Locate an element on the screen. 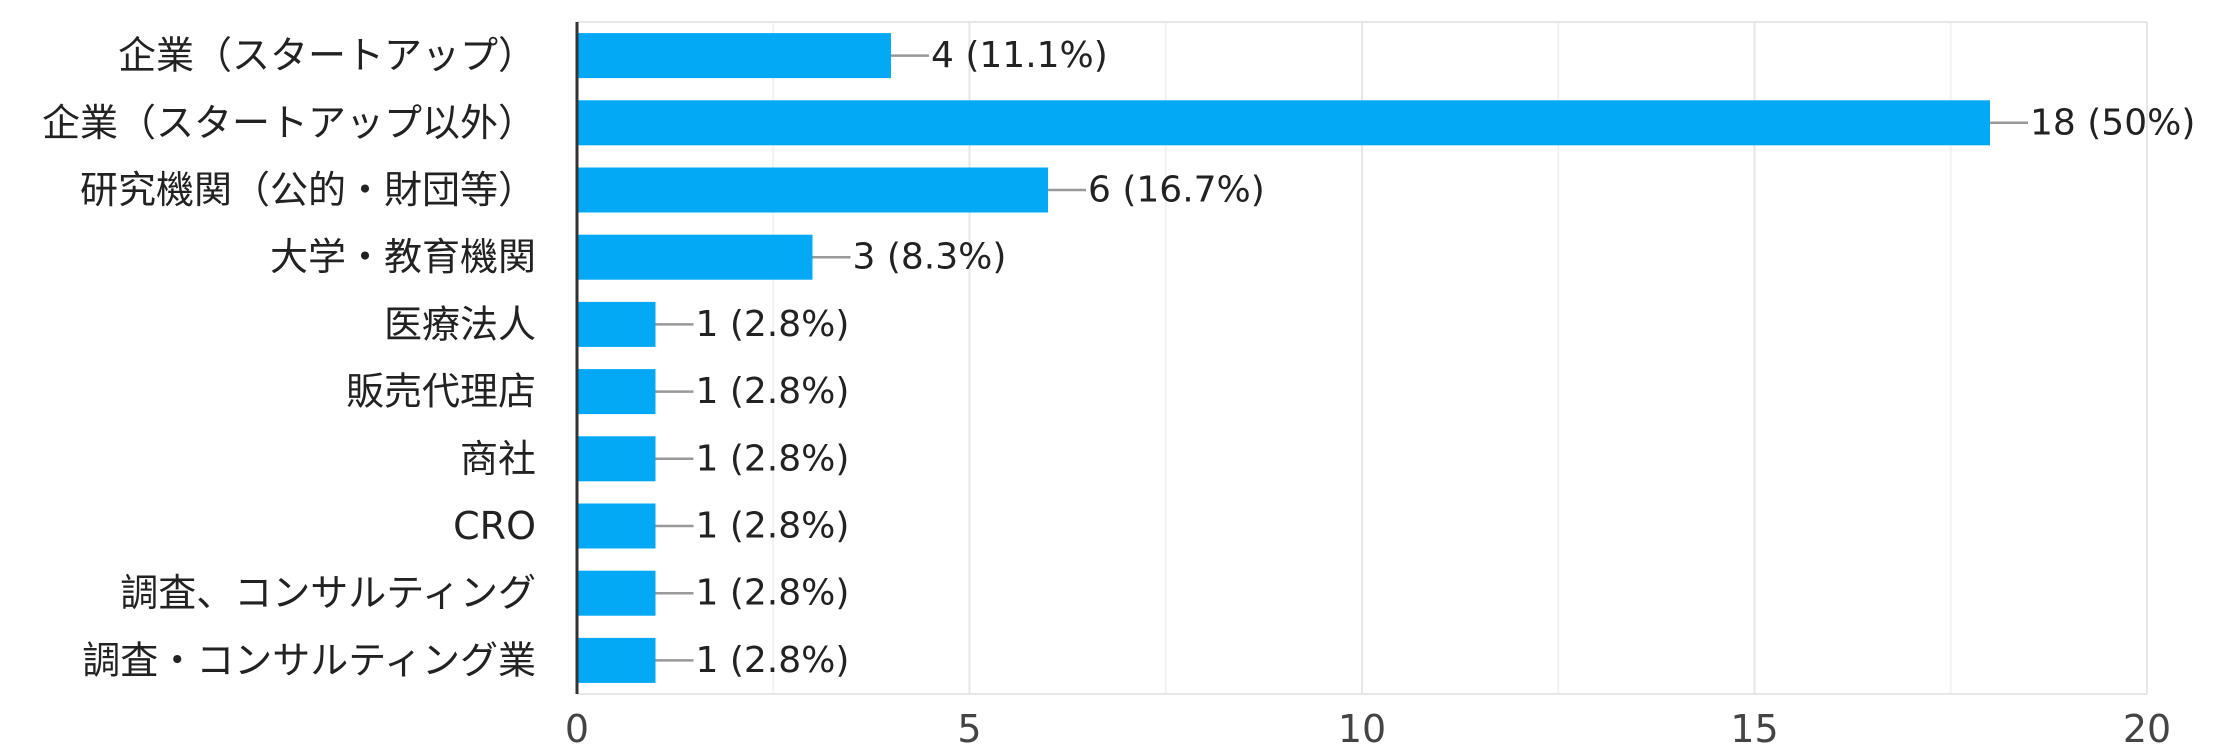 This screenshot has width=2221, height=756. data-label: 6 (16.7%) is located at coordinates (1176, 190).